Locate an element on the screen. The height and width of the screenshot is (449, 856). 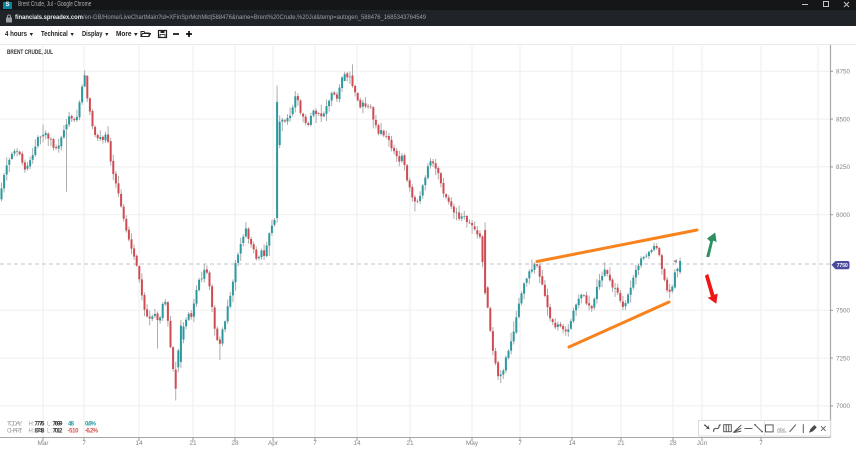
svg-text: Apr is located at coordinates (273, 443).